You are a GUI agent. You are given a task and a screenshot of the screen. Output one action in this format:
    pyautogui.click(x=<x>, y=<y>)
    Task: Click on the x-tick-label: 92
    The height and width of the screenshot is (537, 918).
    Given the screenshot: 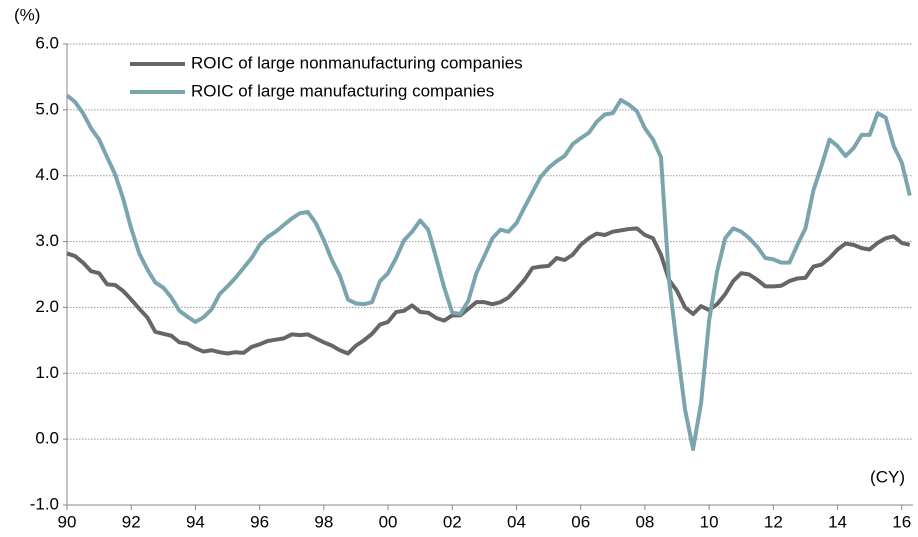 What is the action you would take?
    pyautogui.click(x=131, y=521)
    